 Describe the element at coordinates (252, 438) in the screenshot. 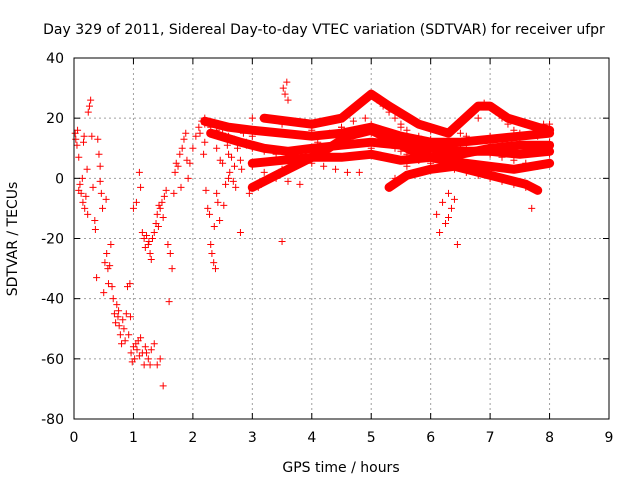

I see `x-tick-label: 3` at that location.